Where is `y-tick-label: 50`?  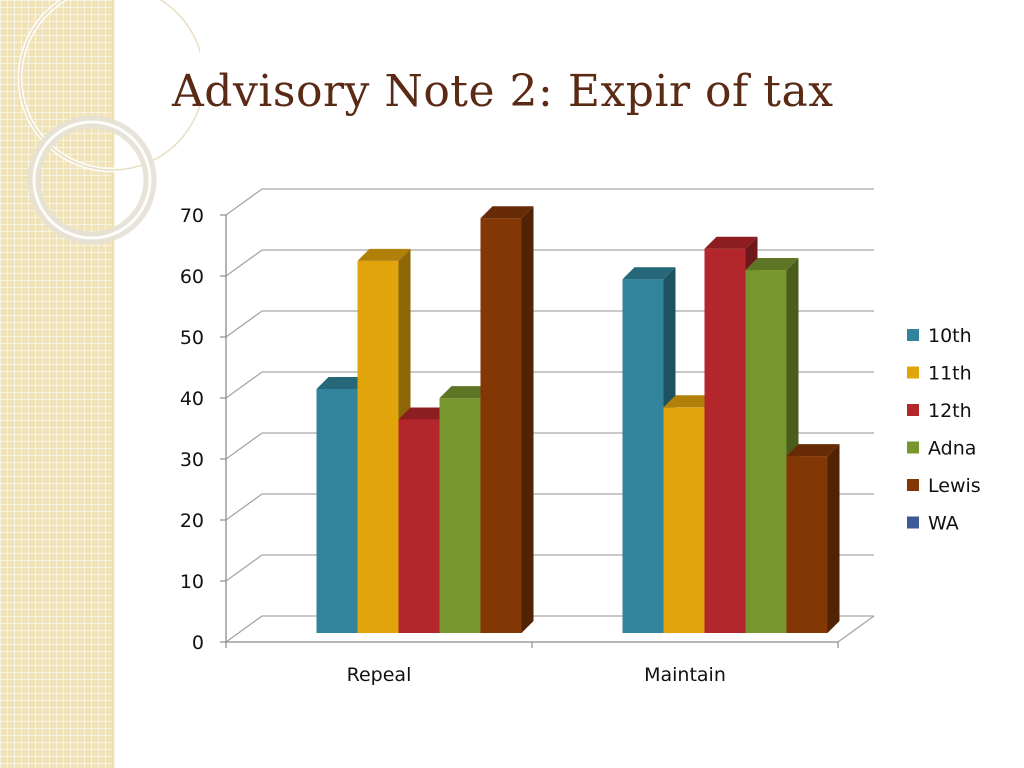 y-tick-label: 50 is located at coordinates (192, 338).